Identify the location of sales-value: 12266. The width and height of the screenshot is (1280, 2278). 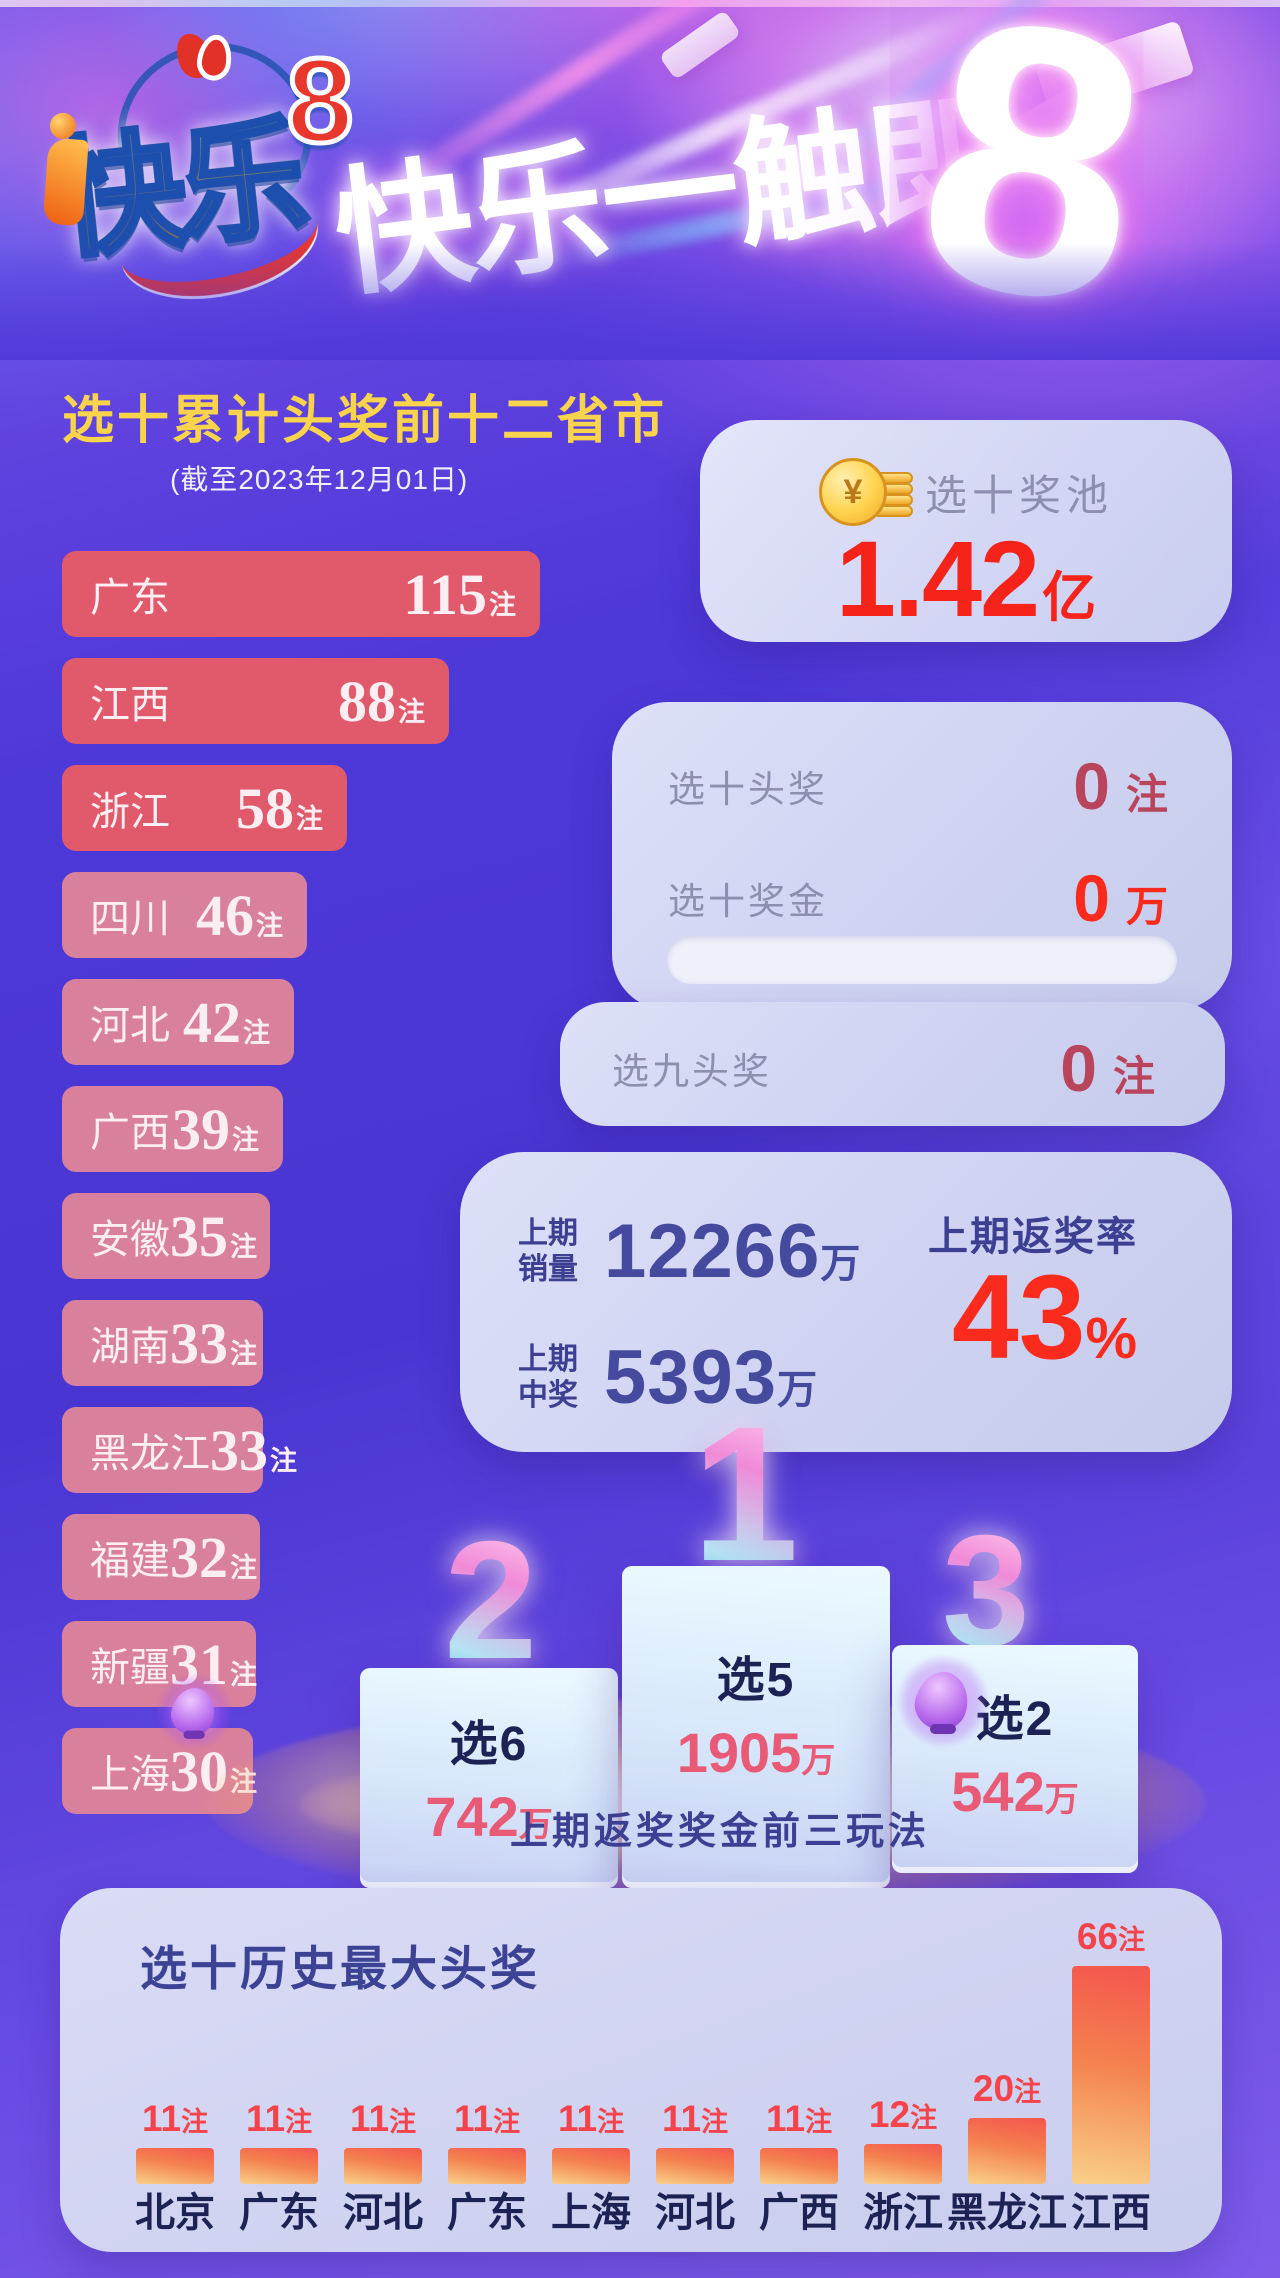
(712, 1251).